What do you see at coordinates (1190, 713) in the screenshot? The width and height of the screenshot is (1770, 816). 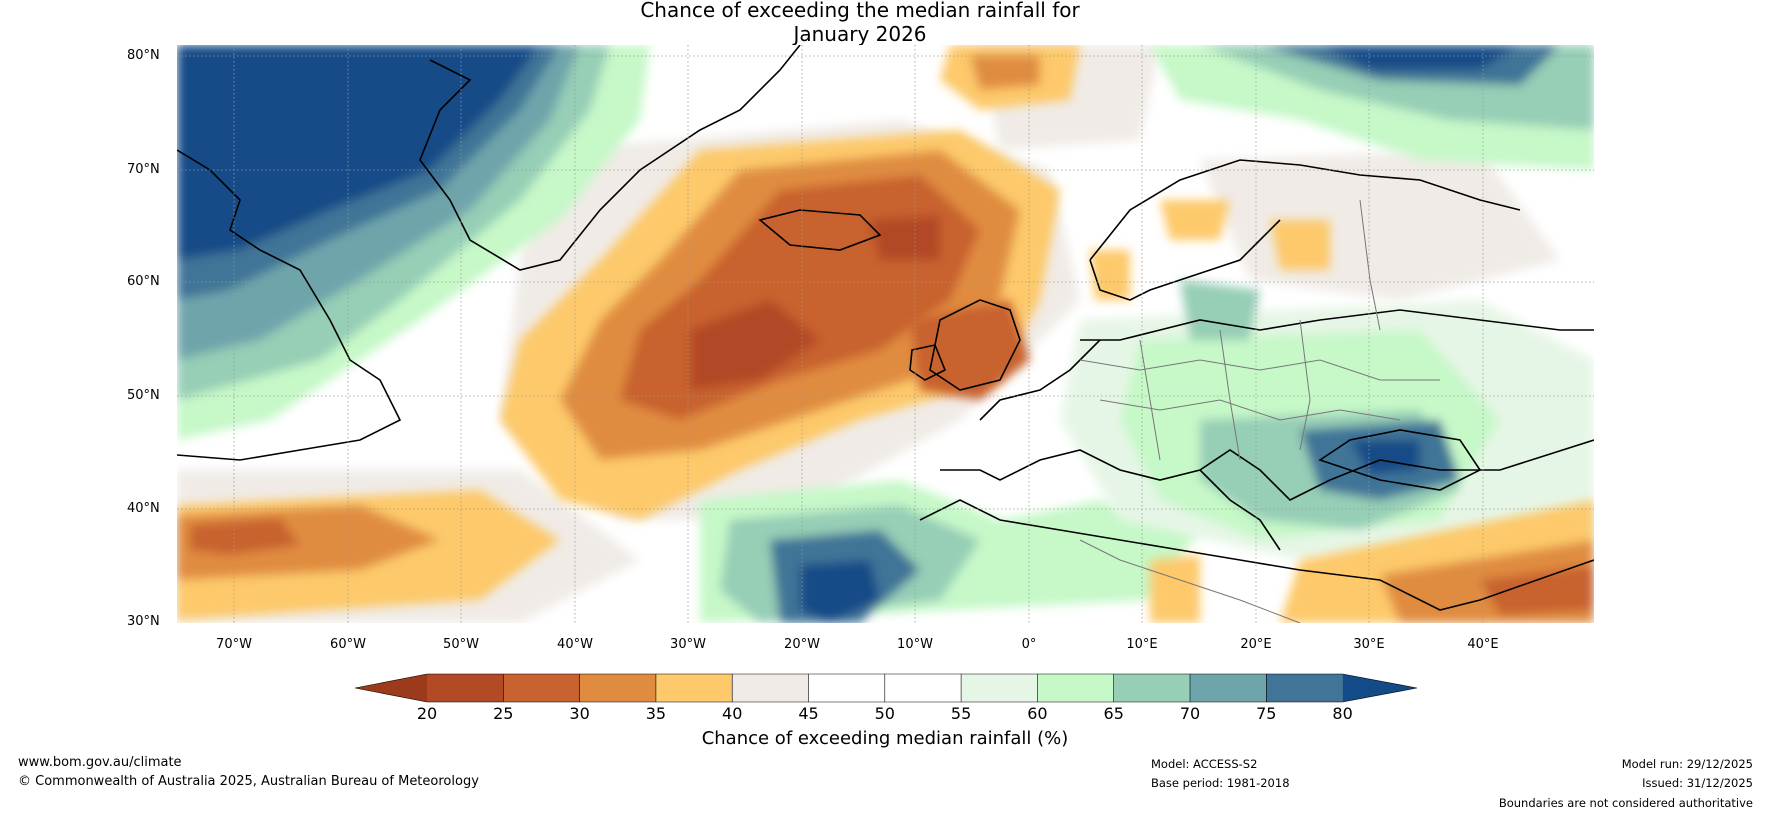 I see `colorbar-tick: 70` at bounding box center [1190, 713].